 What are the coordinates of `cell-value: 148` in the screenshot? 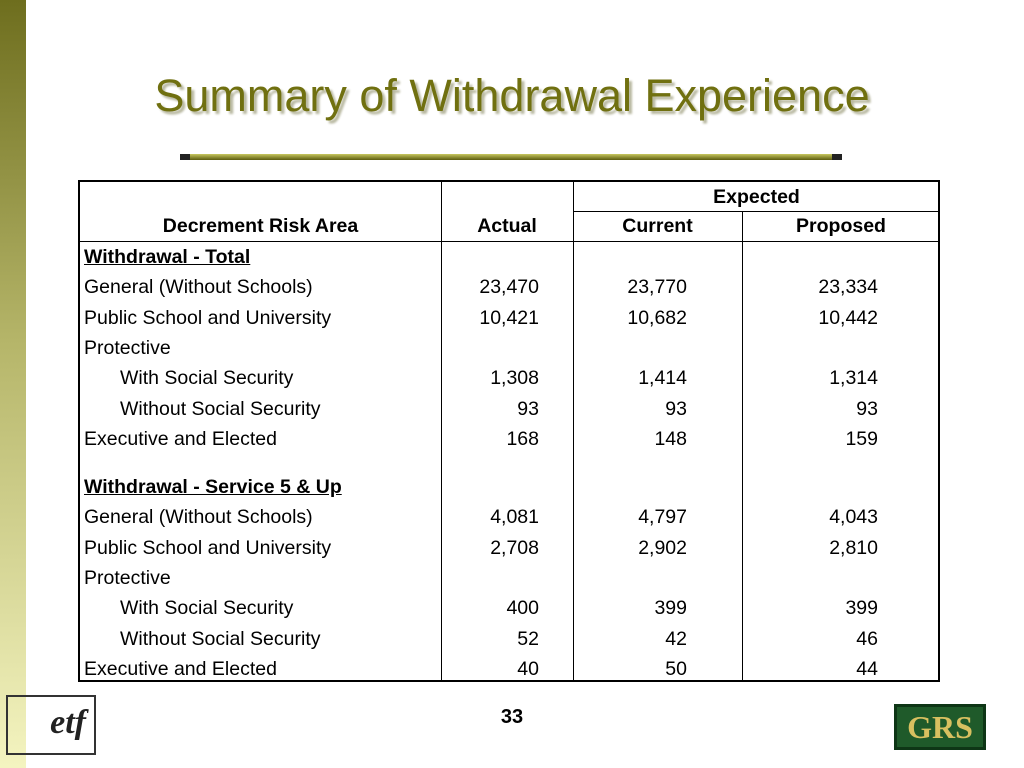 It's located at (670, 438).